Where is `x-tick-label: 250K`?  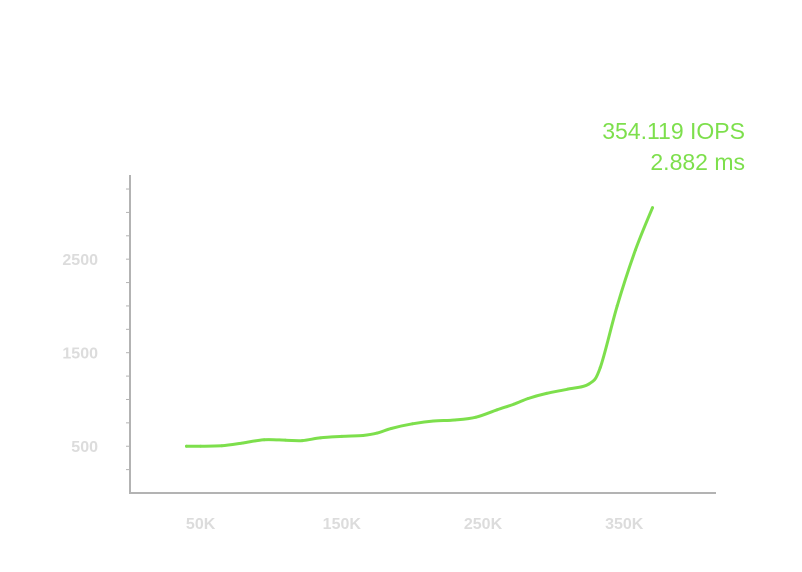 x-tick-label: 250K is located at coordinates (483, 524).